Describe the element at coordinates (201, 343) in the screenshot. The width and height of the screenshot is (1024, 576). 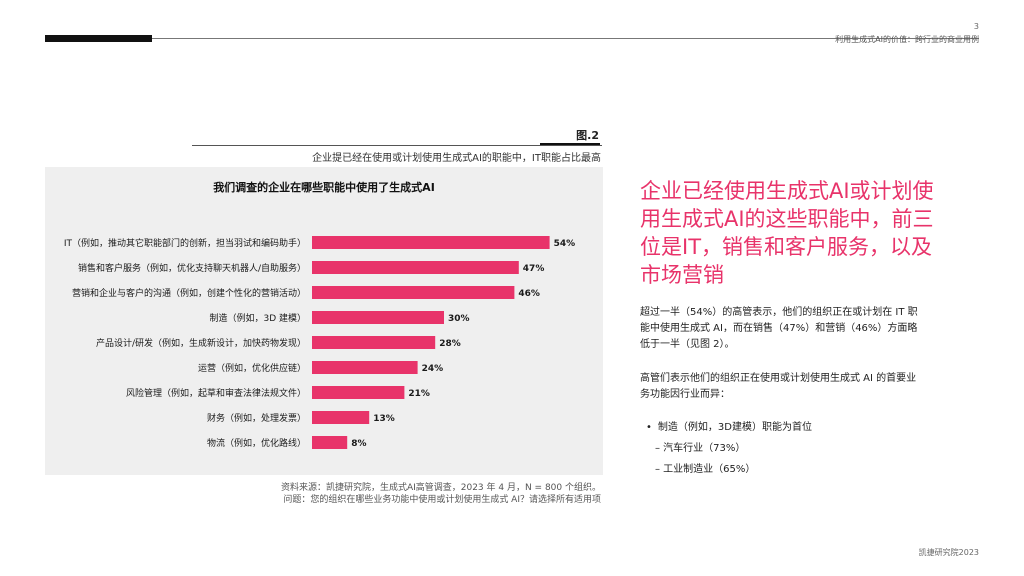
I see `category-label: 产品设计/研发（例如，生成新设计，加快药物发现）` at that location.